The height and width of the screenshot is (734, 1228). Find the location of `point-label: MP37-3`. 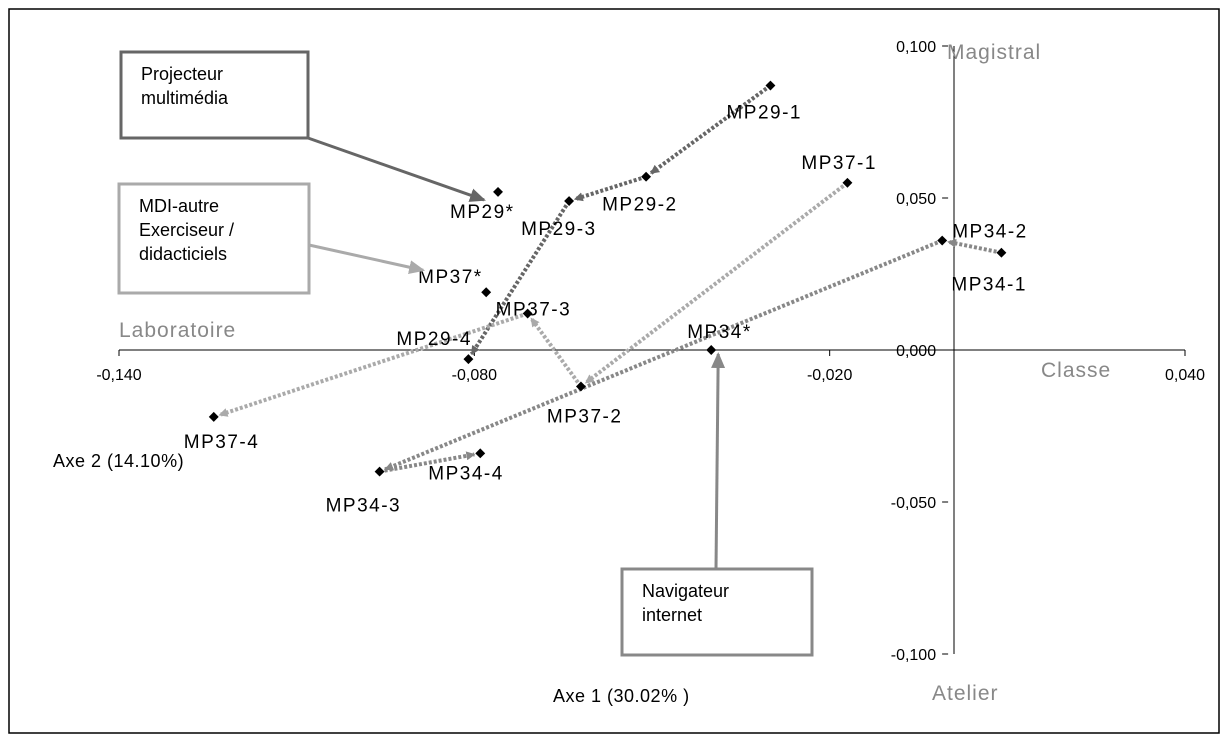

point-label: MP37-3 is located at coordinates (534, 310).